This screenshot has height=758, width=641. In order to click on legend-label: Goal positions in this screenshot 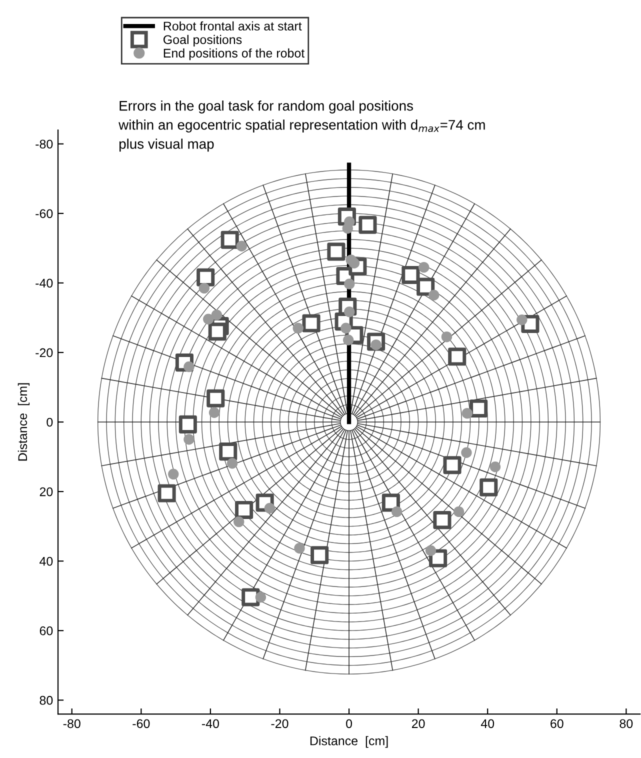, I will do `click(203, 40)`.